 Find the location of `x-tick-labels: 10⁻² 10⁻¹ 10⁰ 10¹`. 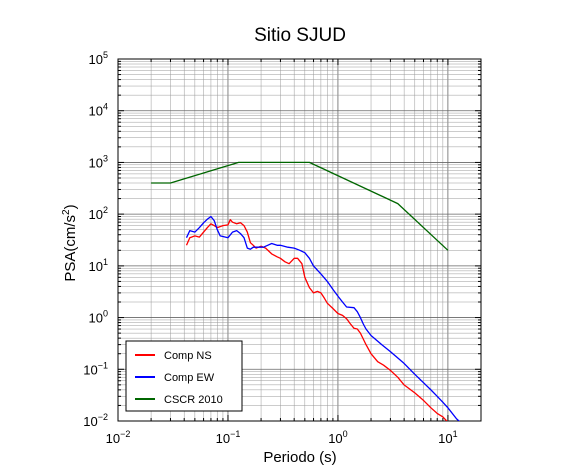

x-tick-labels: 10⁻² 10⁻¹ 10⁰ 10¹ is located at coordinates (282, 437).